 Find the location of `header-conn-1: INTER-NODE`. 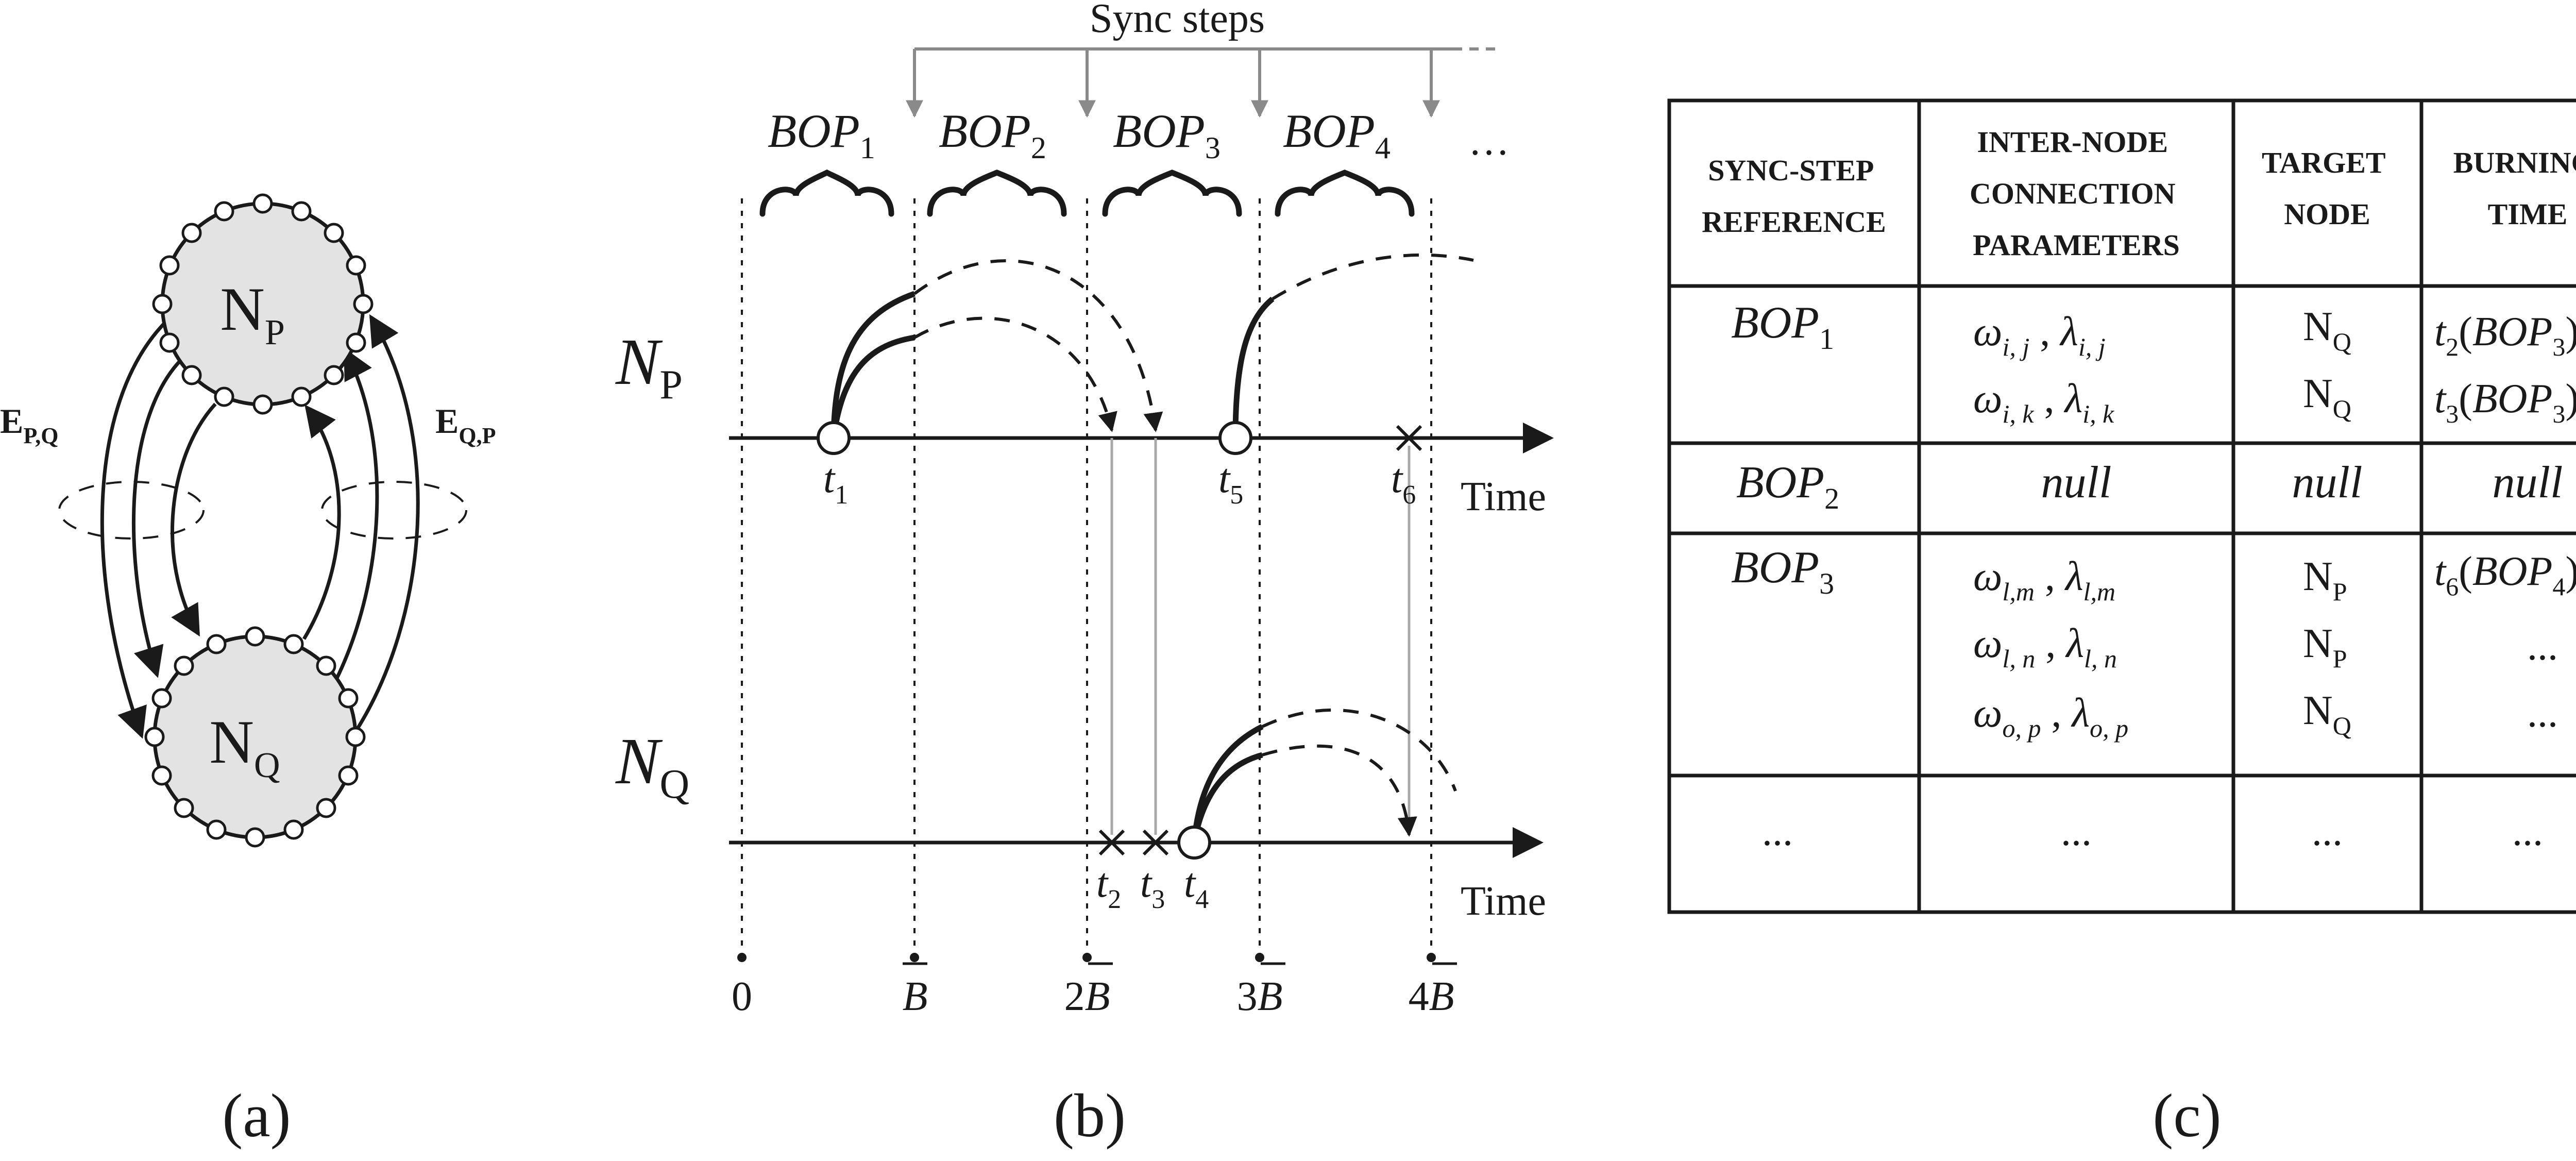

header-conn-1: INTER-NODE is located at coordinates (2072, 142).